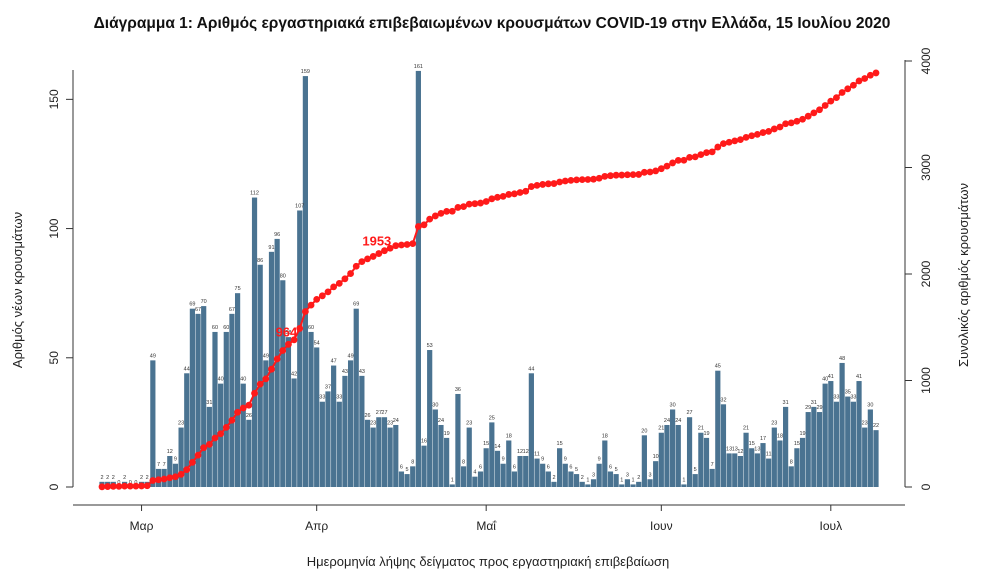 This screenshot has width=984, height=585. Describe the element at coordinates (926, 486) in the screenshot. I see `right-tick-label: 0` at that location.